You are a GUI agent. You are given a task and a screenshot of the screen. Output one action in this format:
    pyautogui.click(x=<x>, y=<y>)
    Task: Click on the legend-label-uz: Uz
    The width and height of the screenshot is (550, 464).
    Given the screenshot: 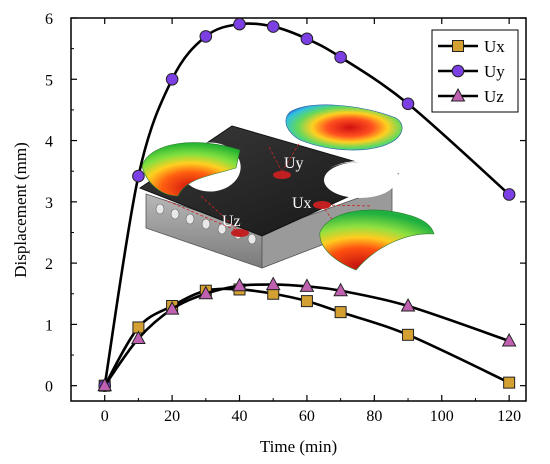 What is the action you would take?
    pyautogui.click(x=494, y=96)
    